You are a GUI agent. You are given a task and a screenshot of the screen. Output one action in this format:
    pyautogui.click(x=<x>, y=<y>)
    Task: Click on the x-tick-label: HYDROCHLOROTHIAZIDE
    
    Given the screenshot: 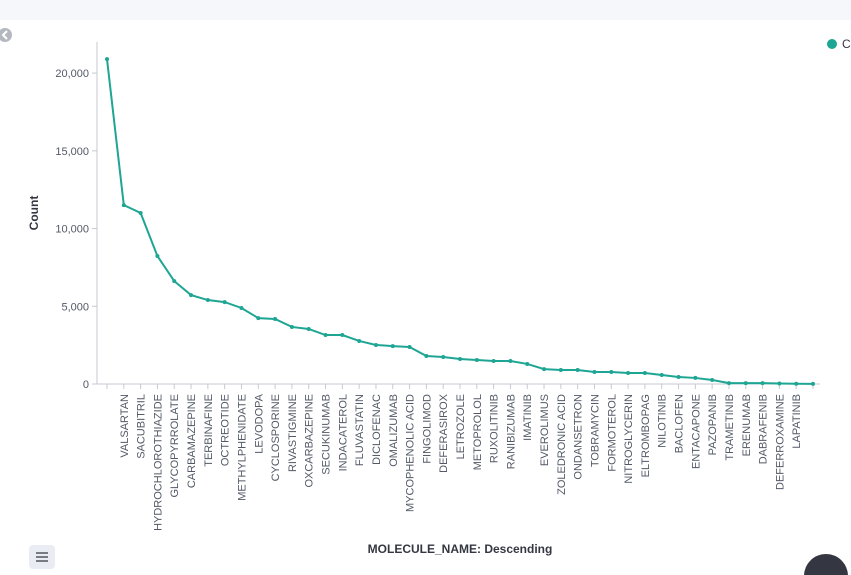 What is the action you would take?
    pyautogui.click(x=158, y=462)
    